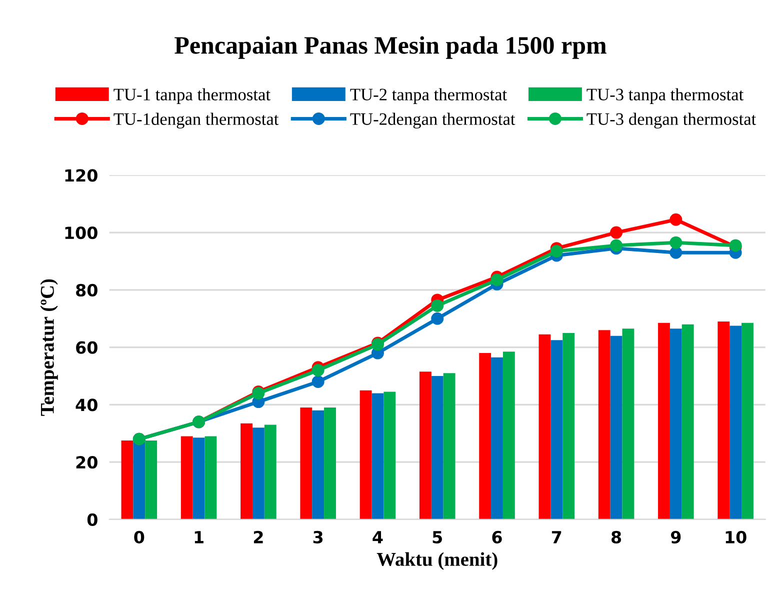  Describe the element at coordinates (87, 405) in the screenshot. I see `y-tick-label: 40` at that location.